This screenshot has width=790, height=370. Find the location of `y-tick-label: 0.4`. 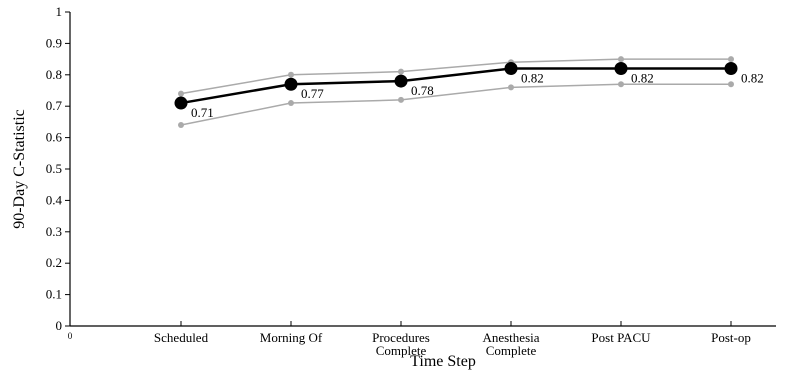

y-tick-label: 0.4 is located at coordinates (54, 199).